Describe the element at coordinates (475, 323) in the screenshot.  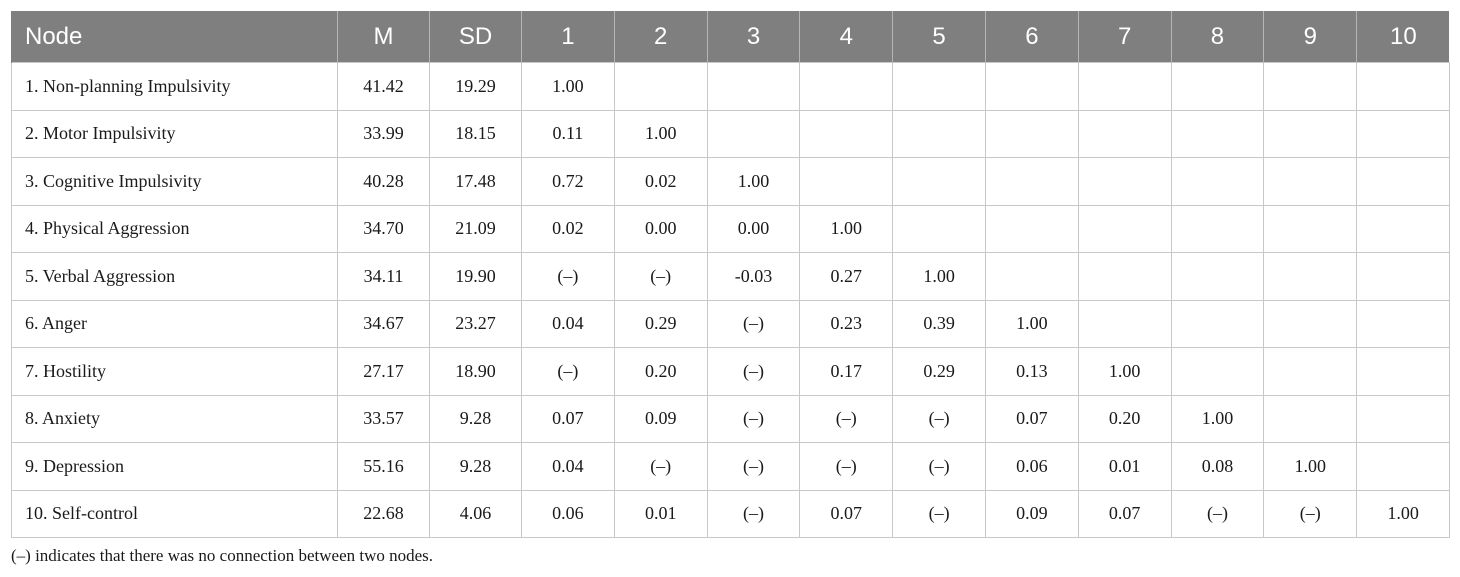
I see `table-cell: 23.27` at that location.